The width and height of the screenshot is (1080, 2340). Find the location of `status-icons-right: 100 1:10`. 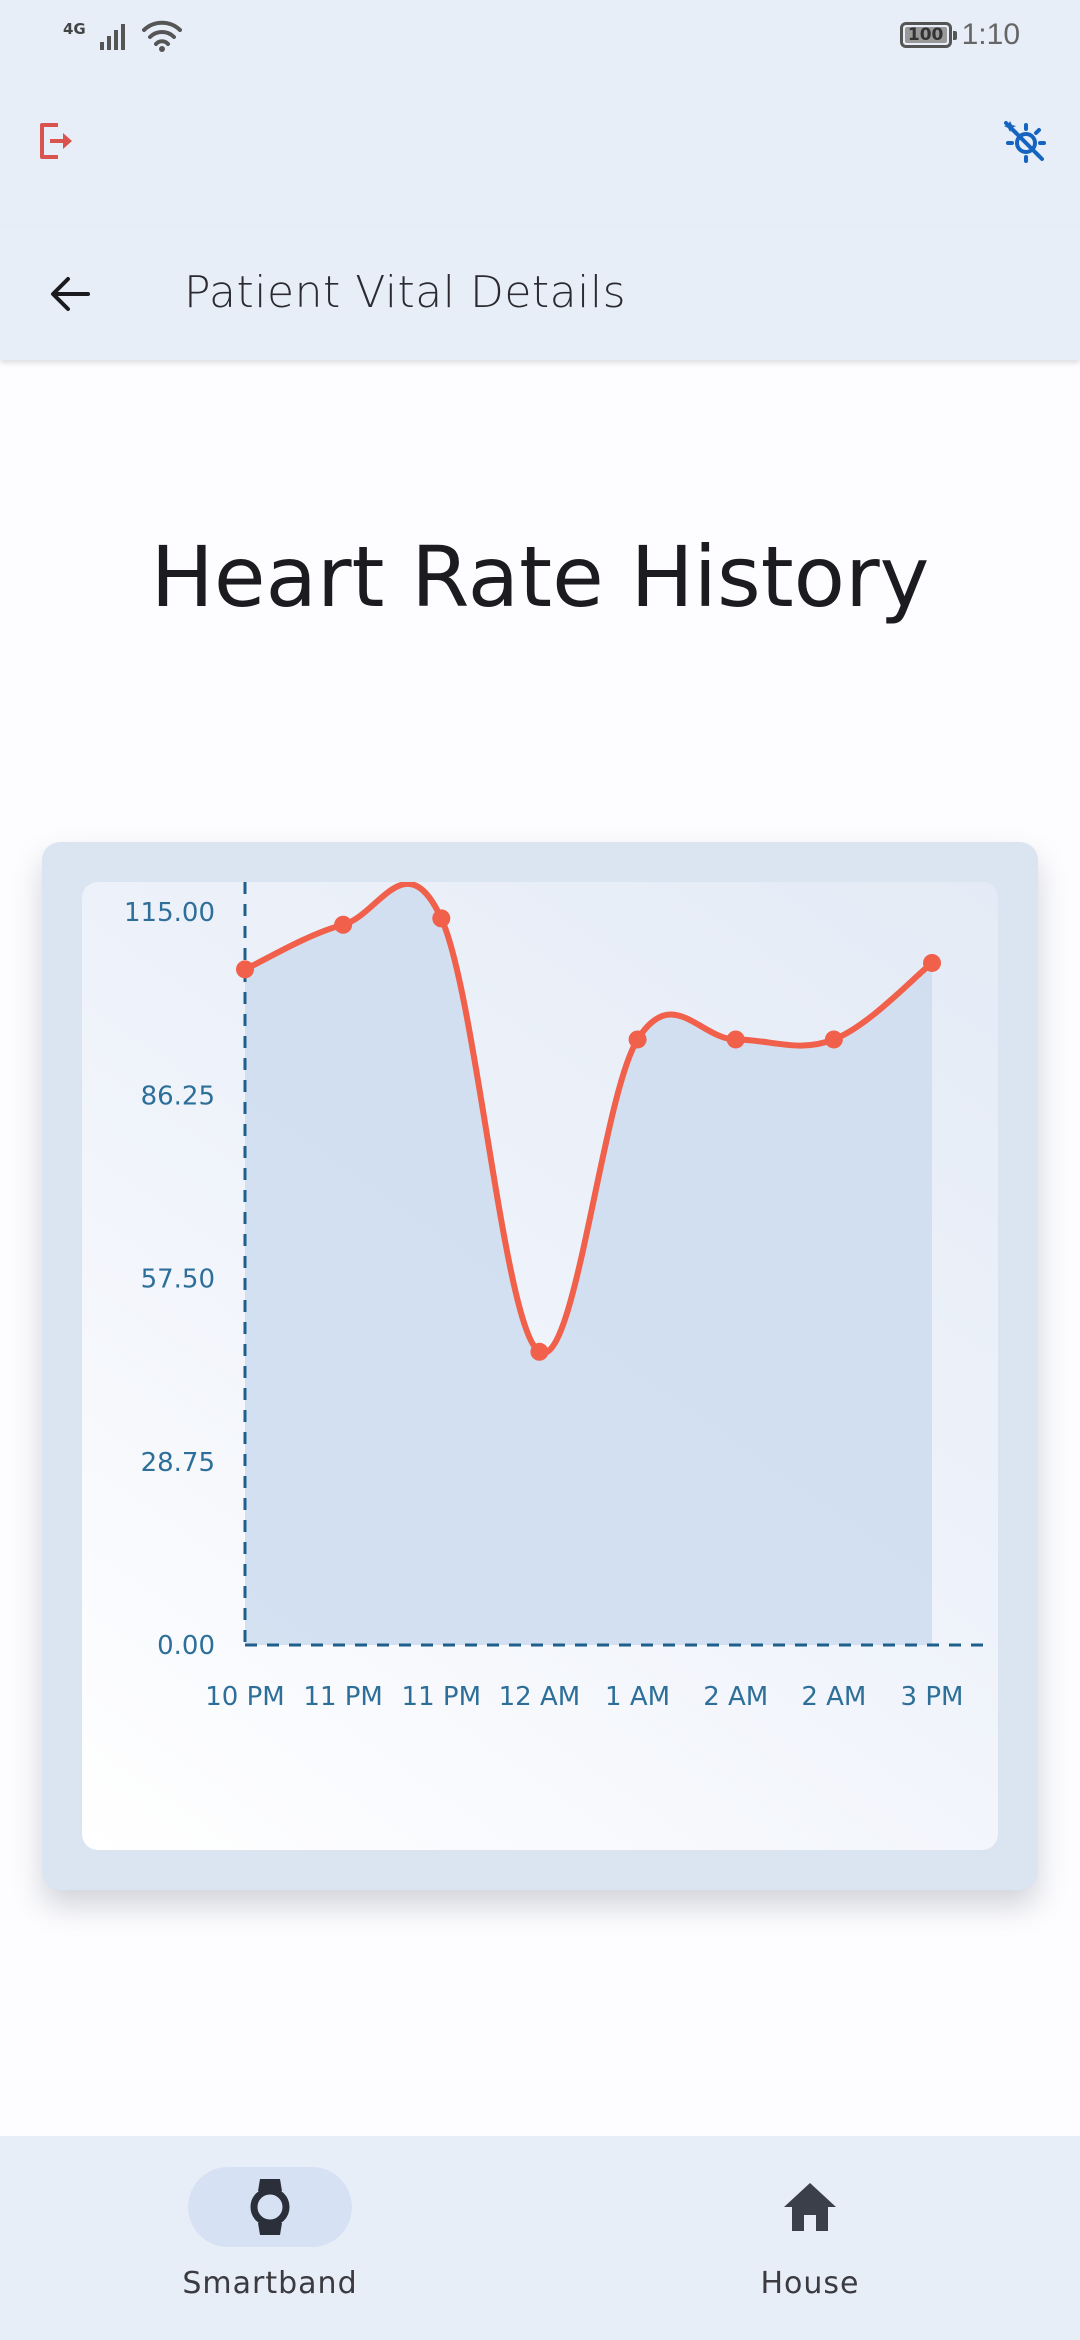

status-icons-right: 100 1:10 is located at coordinates (959, 35).